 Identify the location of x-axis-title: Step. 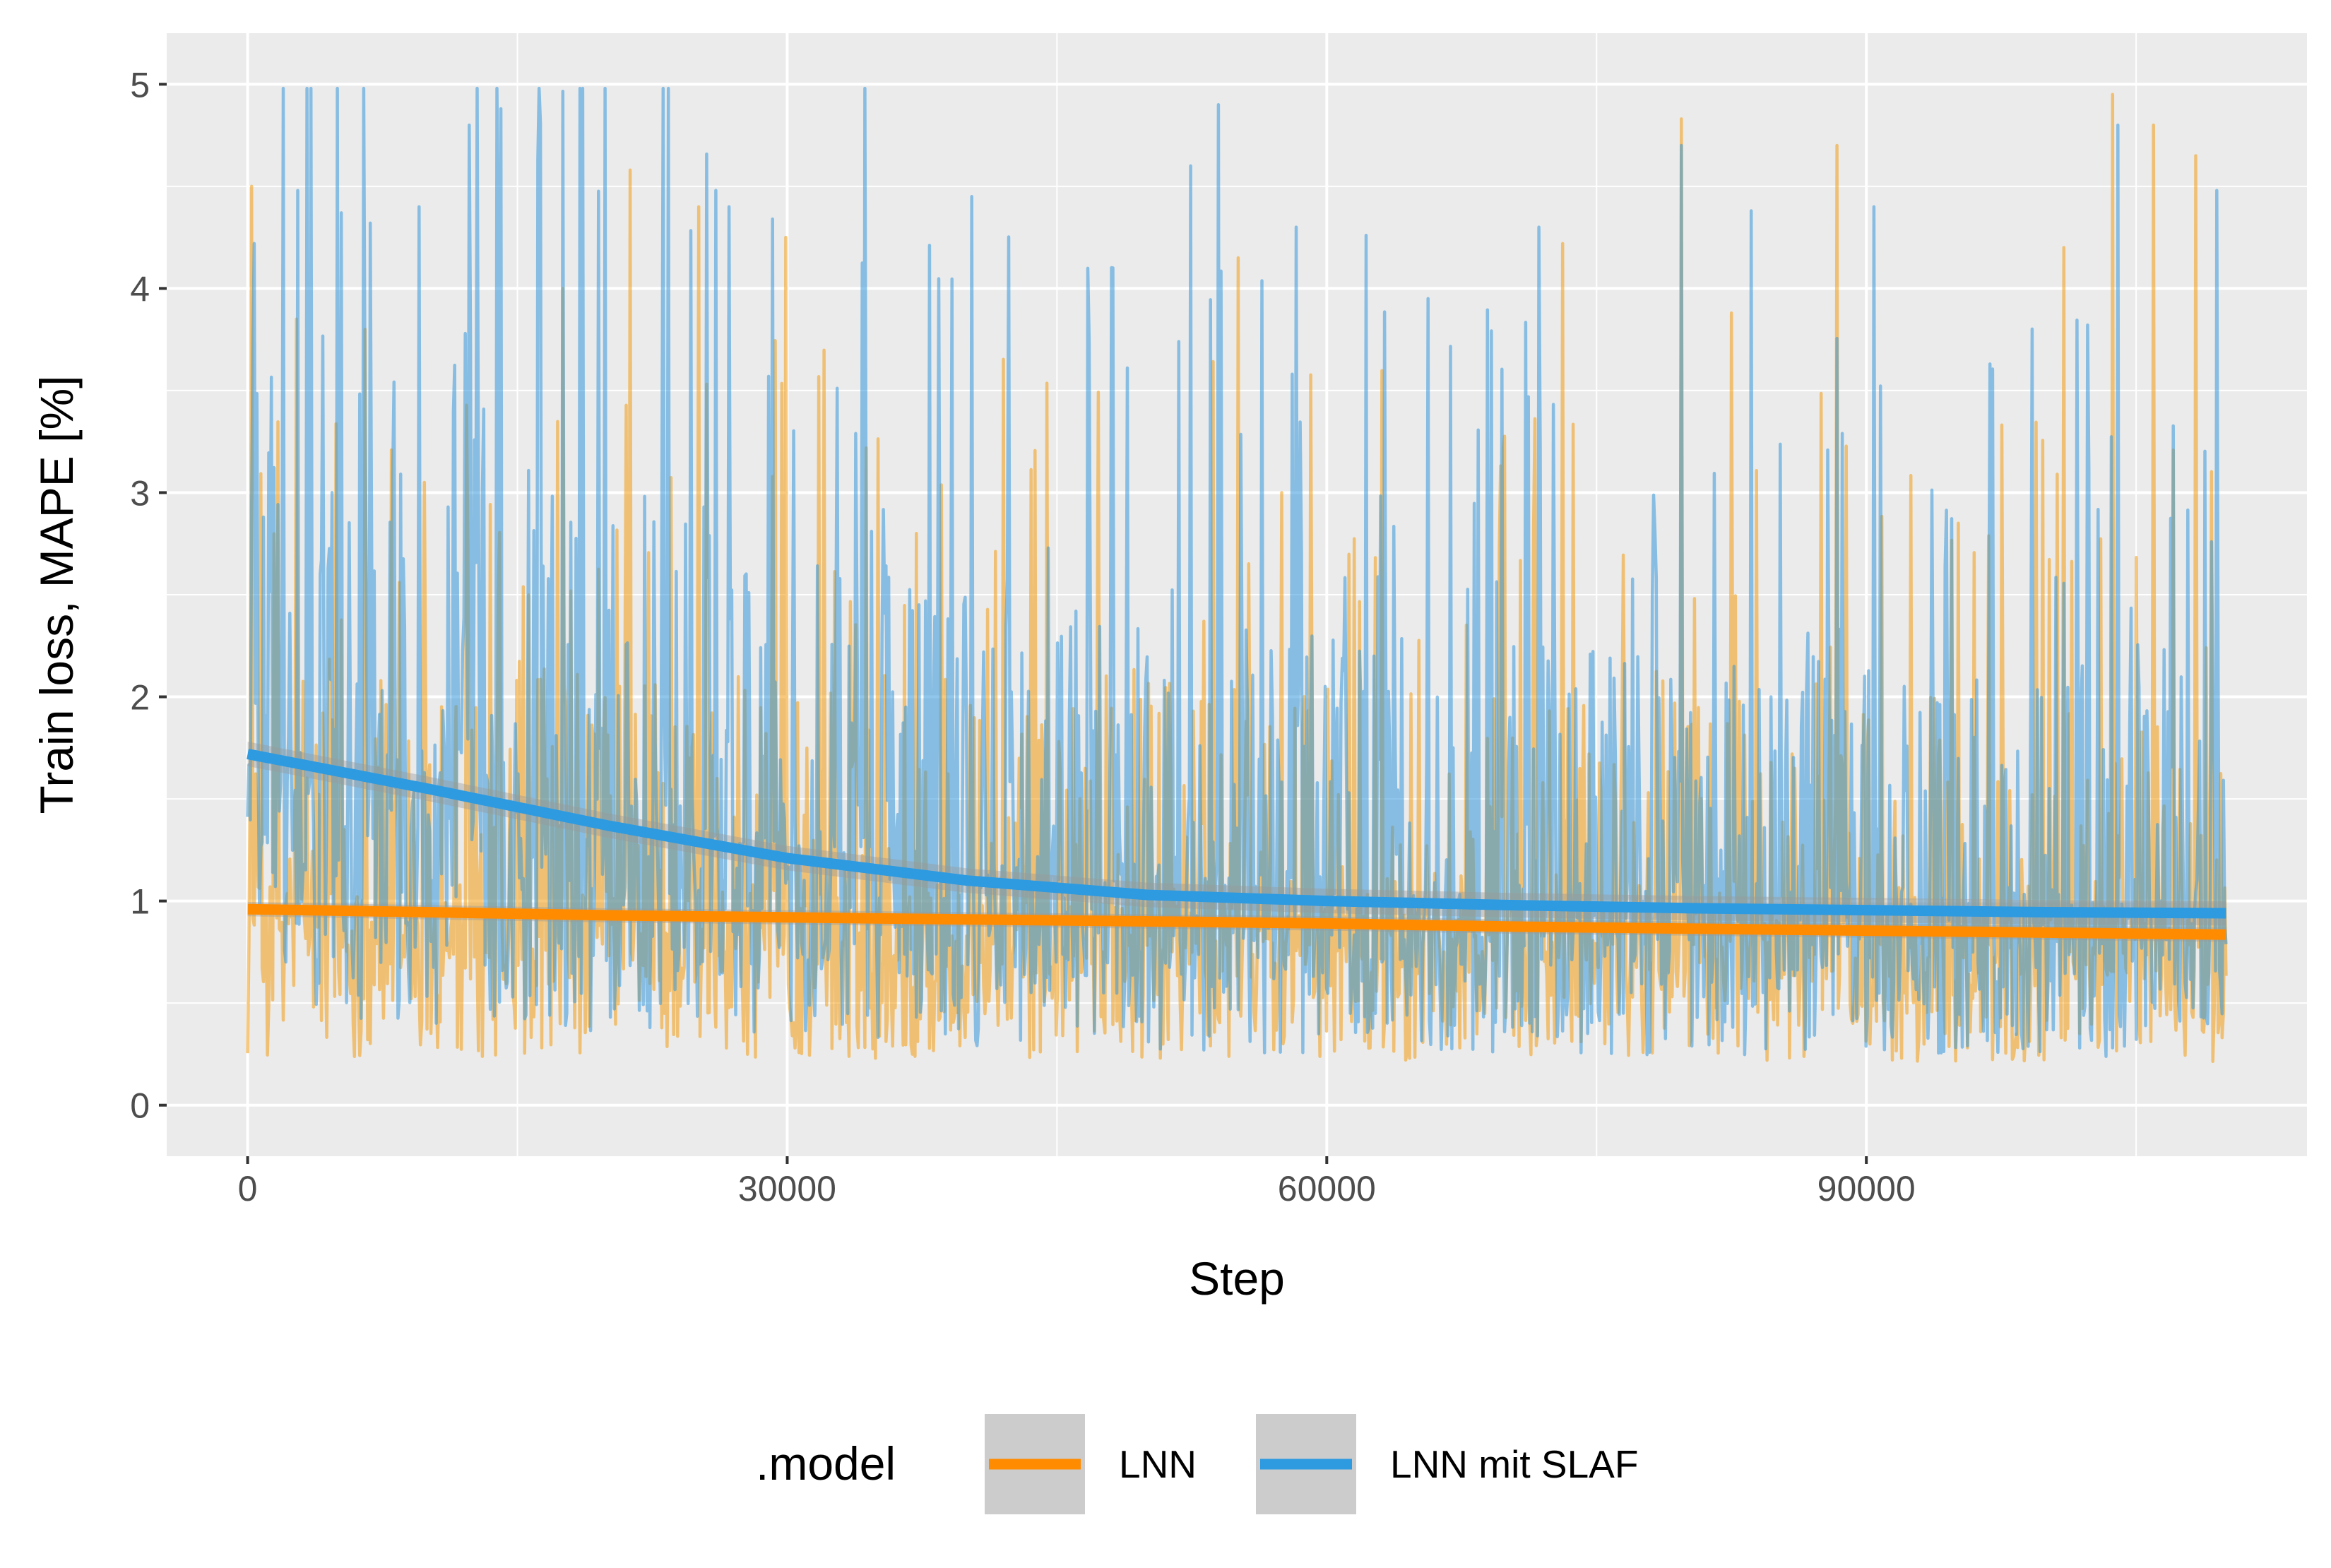
(1237, 1278).